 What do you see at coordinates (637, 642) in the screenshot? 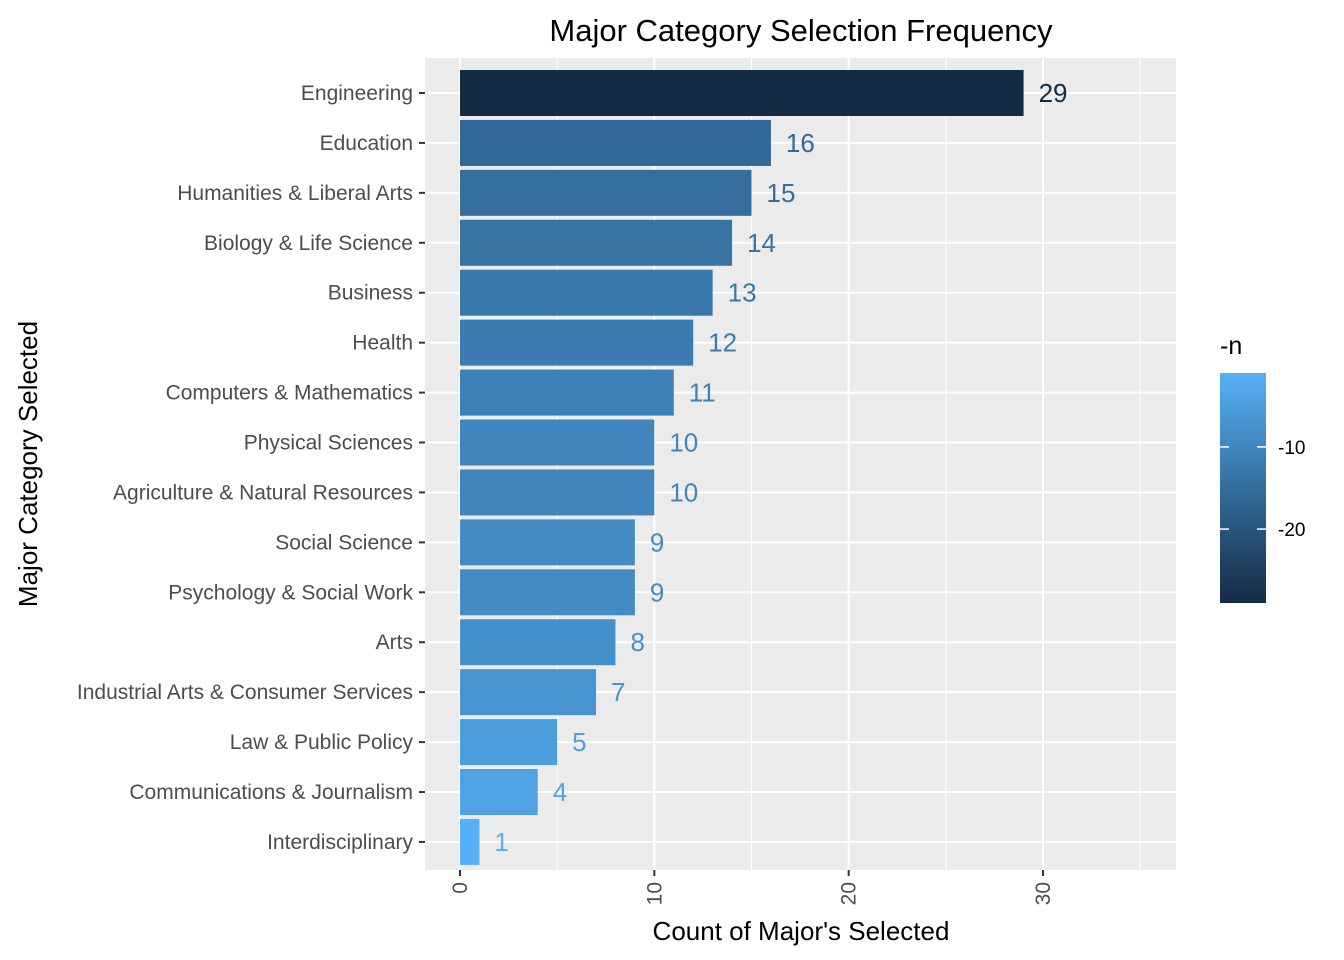
I see `bar-value-label: 8` at bounding box center [637, 642].